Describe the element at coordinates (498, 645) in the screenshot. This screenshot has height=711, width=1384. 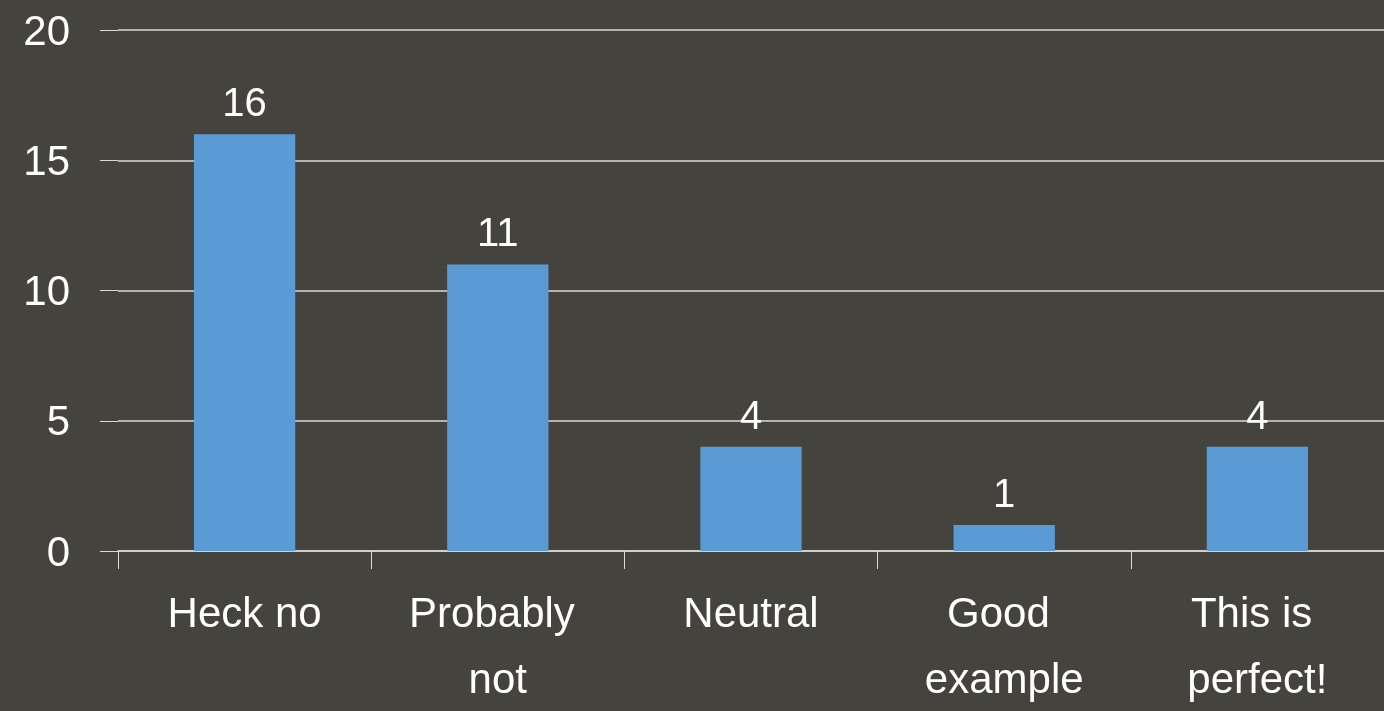
I see `x-tick-label: Probably not` at that location.